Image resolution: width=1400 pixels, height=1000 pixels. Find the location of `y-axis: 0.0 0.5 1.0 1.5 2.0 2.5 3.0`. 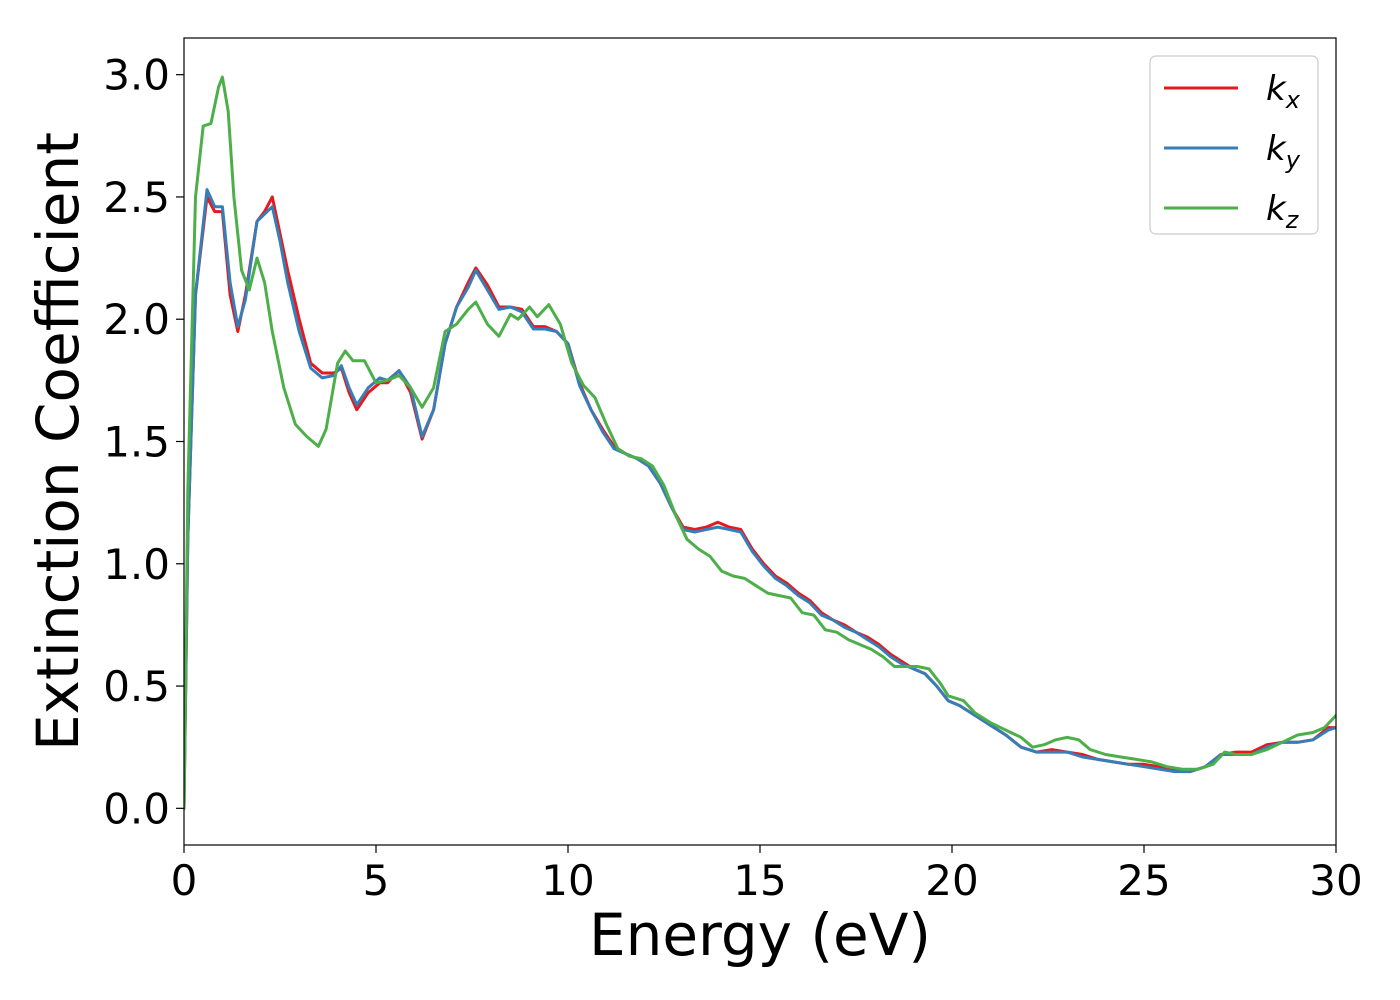

y-axis: 0.0 0.5 1.0 1.5 2.0 2.5 3.0 is located at coordinates (143, 442).